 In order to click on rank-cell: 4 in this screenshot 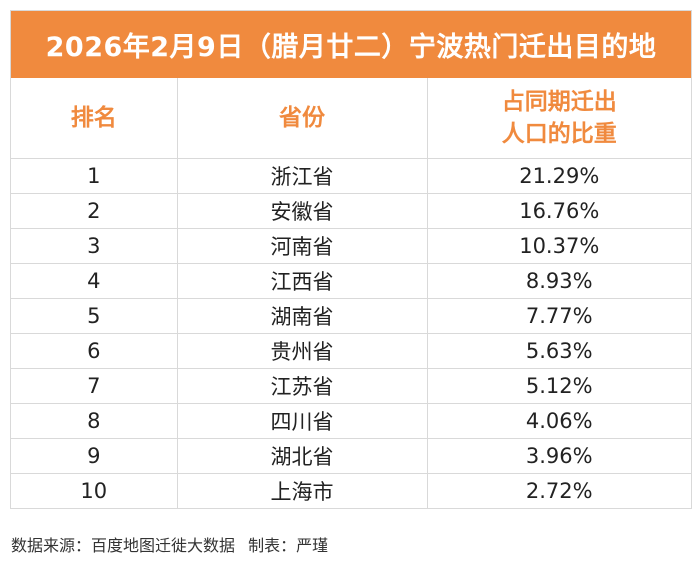, I will do `click(94, 281)`.